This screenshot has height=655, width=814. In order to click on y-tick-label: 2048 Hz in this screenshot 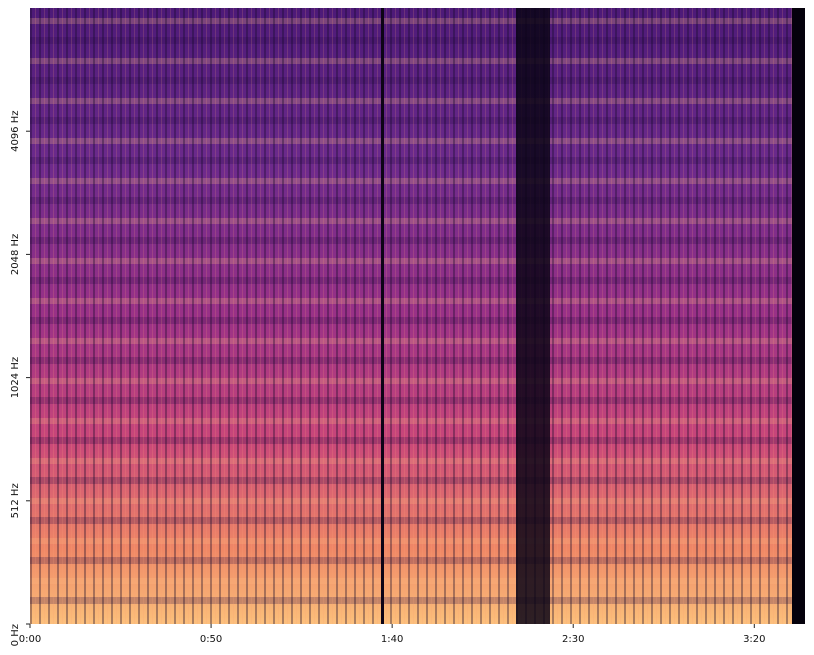, I will do `click(15, 254)`.